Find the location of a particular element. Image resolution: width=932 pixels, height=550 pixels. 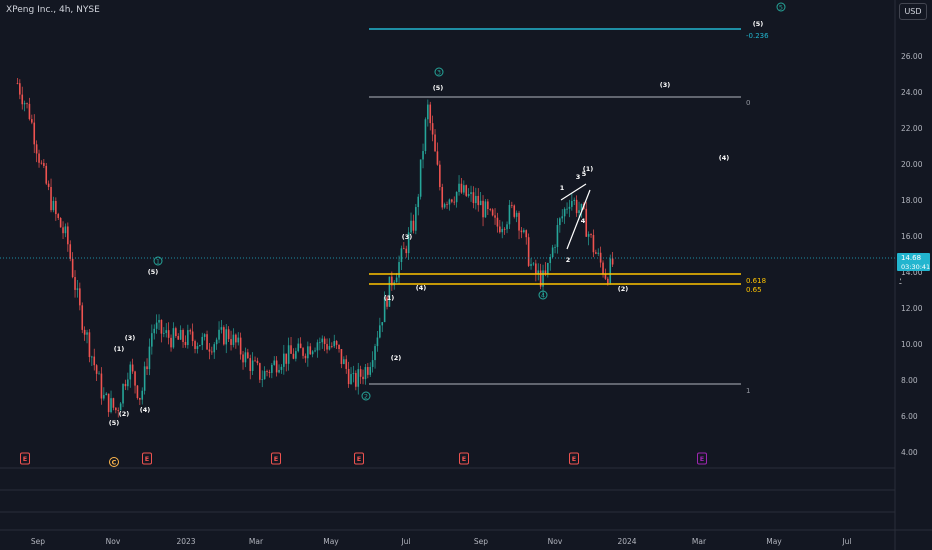

price-tick: 10.00 is located at coordinates (912, 344).